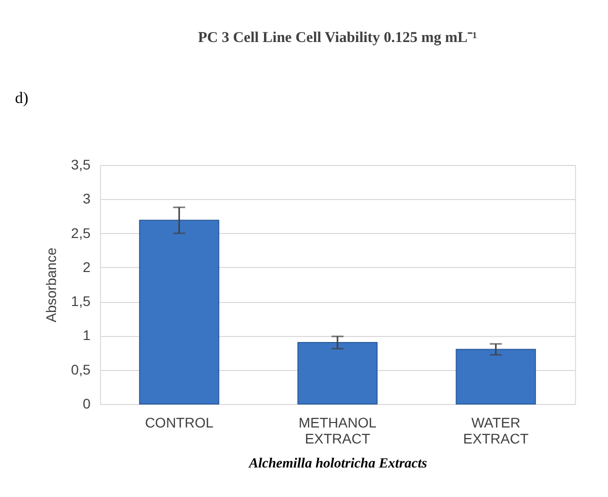 Image resolution: width=608 pixels, height=497 pixels. I want to click on x-tick-label: CONTROL, so click(179, 422).